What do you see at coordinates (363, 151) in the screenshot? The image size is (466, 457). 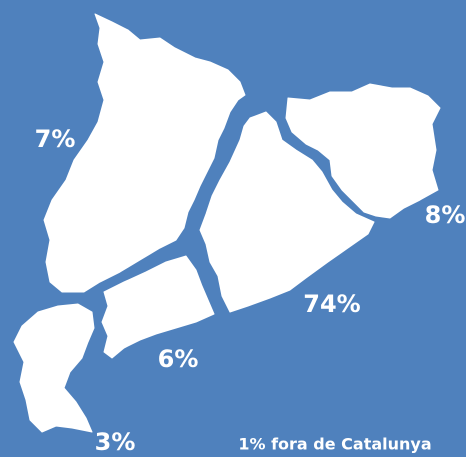 I see `region-girona` at bounding box center [363, 151].